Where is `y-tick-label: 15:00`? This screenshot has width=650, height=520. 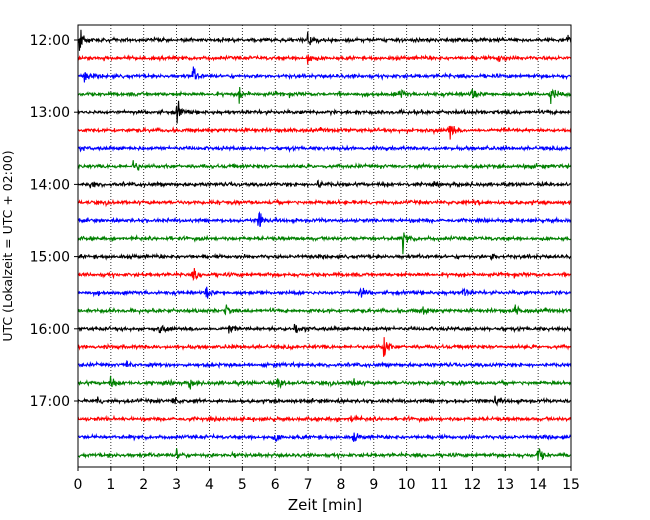
y-tick-label: 15:00 is located at coordinates (50, 258).